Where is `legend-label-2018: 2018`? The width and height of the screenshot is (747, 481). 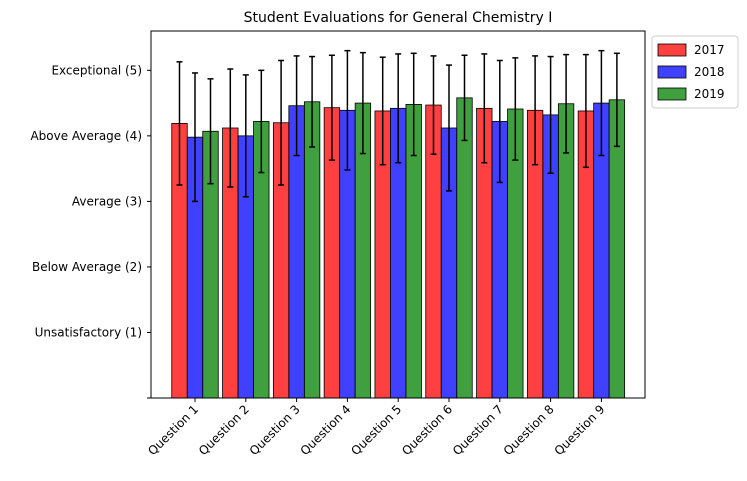
legend-label-2018: 2018 is located at coordinates (709, 72).